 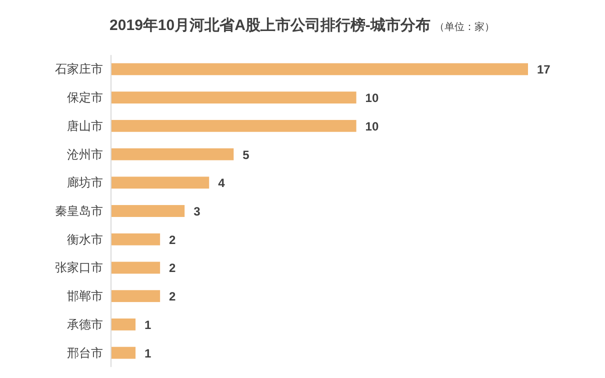 I want to click on chart-title: 2019年10月河北省A股上市公司排行榜-城市分布, so click(x=270, y=25).